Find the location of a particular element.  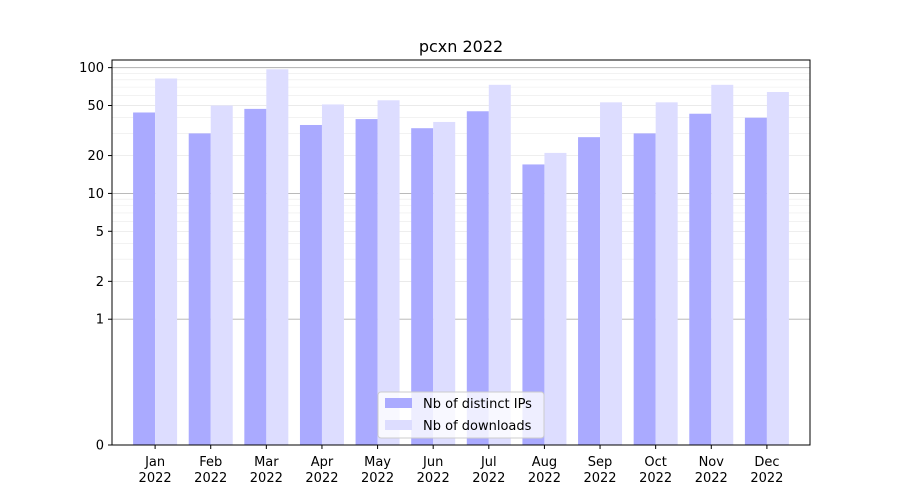

x-tick-label-month: Dec is located at coordinates (766, 462).